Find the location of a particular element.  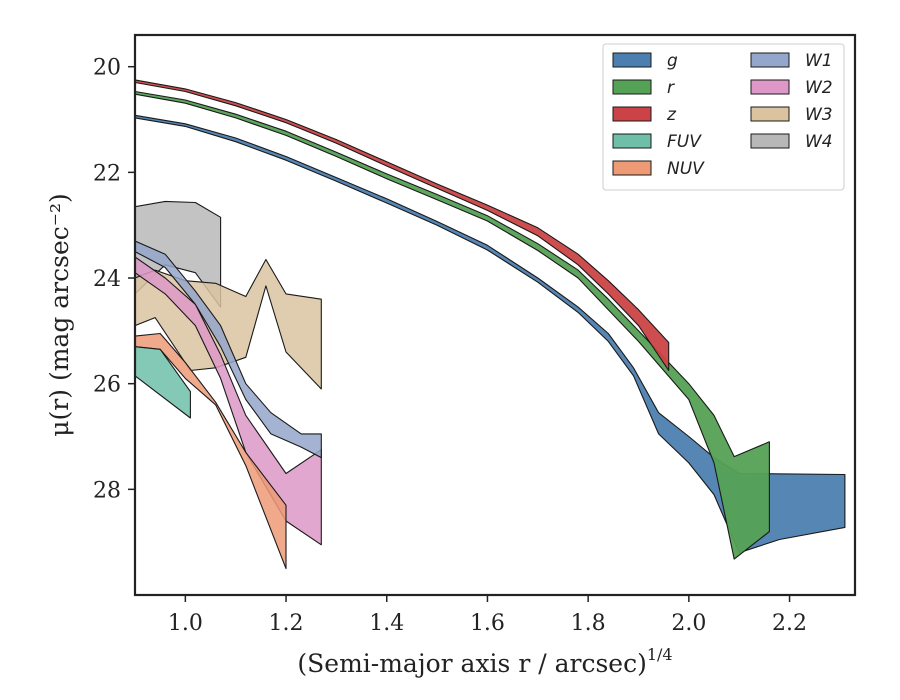

legend-swatch-w1 is located at coordinates (770, 60).